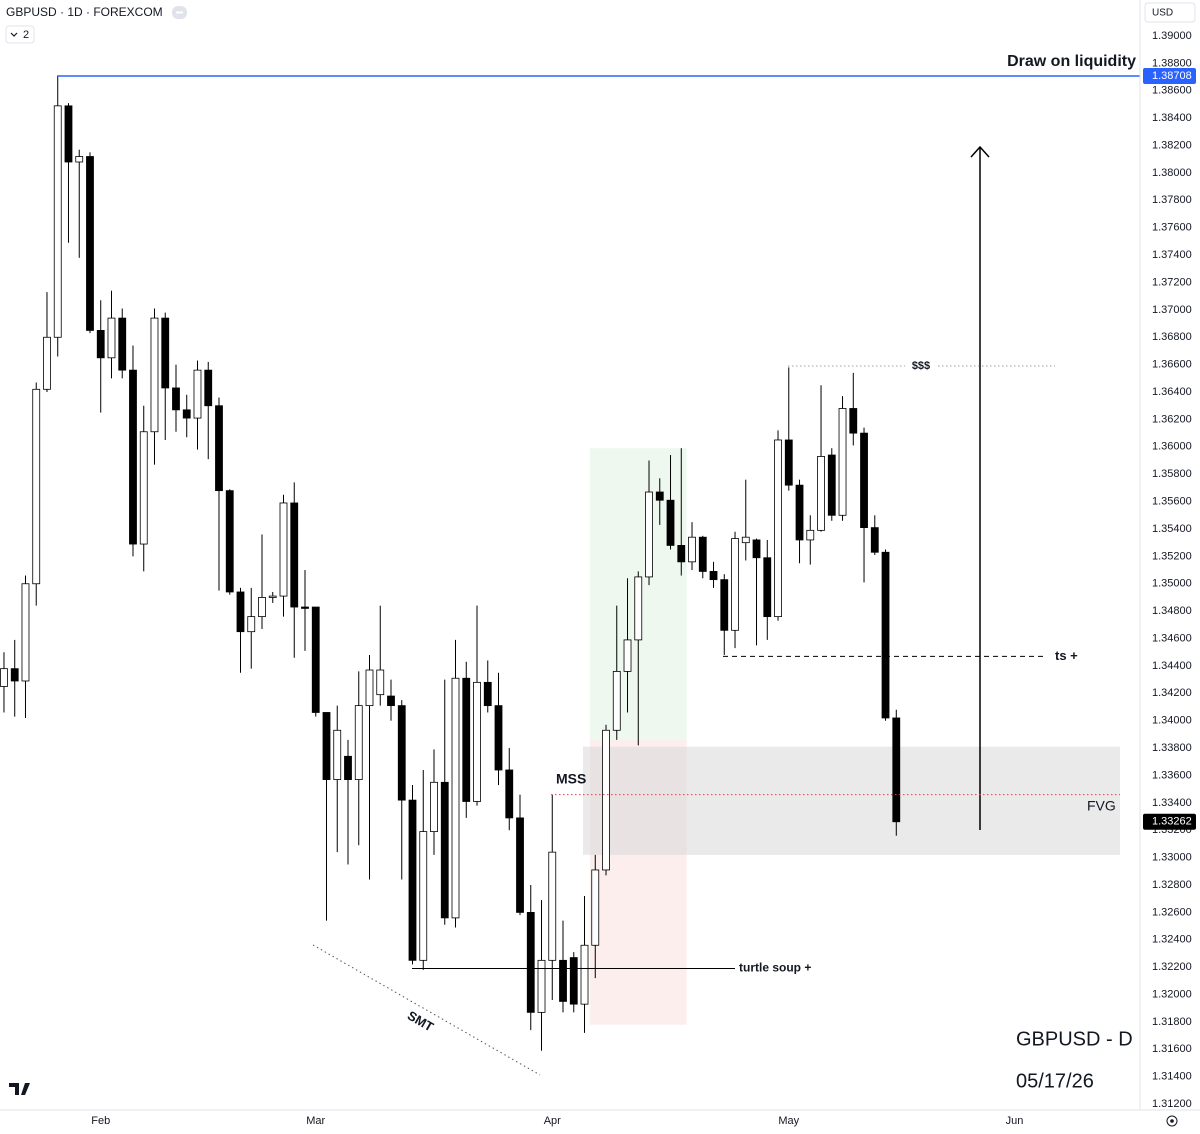 The image size is (1200, 1134). Describe the element at coordinates (1172, 1104) in the screenshot. I see `y-tick-label: 1.31200` at that location.